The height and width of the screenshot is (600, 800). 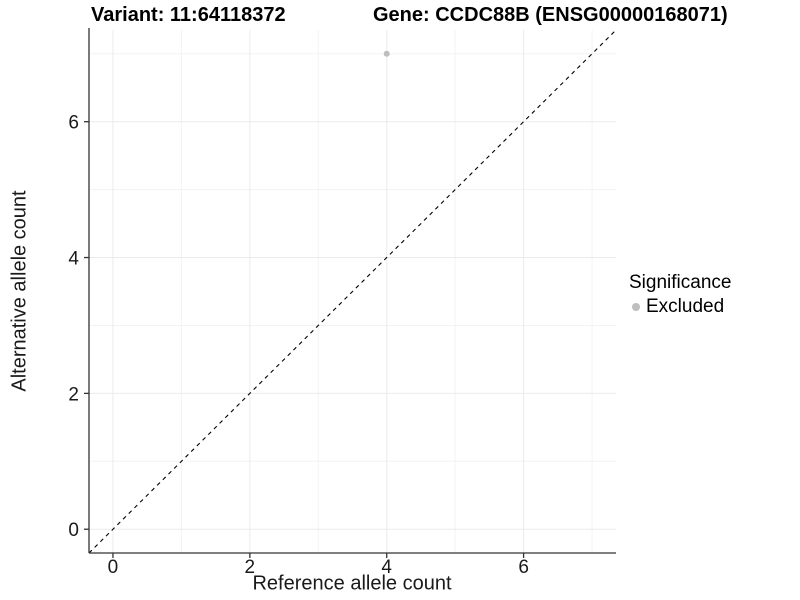 I want to click on legend: Significance Excluded, so click(x=680, y=295).